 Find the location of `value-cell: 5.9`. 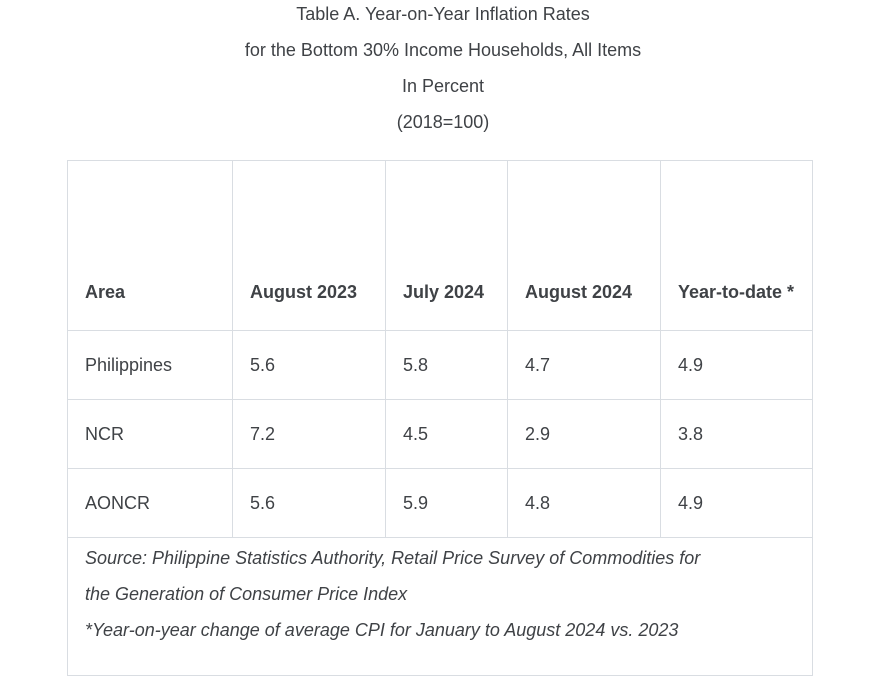

value-cell: 5.9 is located at coordinates (446, 503).